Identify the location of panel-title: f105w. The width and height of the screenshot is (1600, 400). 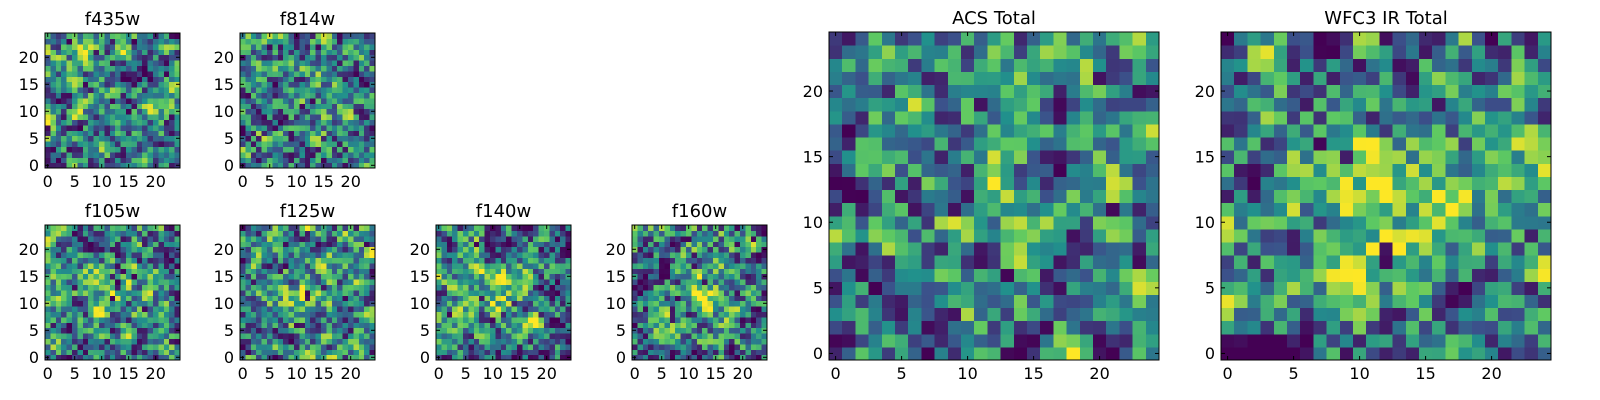
(112, 211).